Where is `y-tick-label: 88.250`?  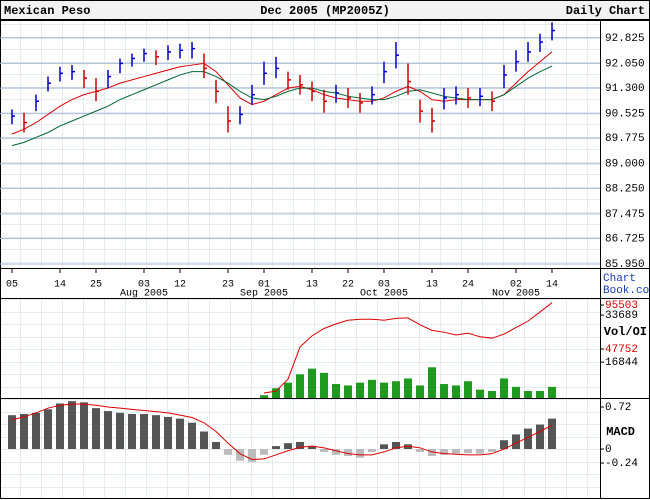 y-tick-label: 88.250 is located at coordinates (625, 189).